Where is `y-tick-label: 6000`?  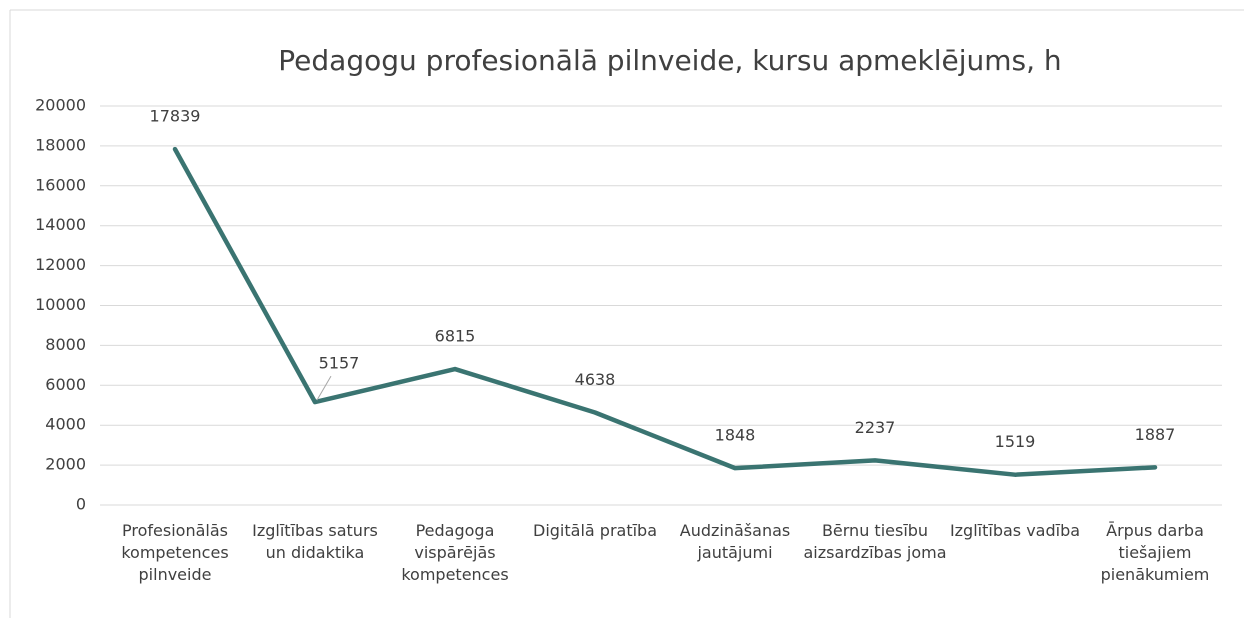 y-tick-label: 6000 is located at coordinates (65, 384).